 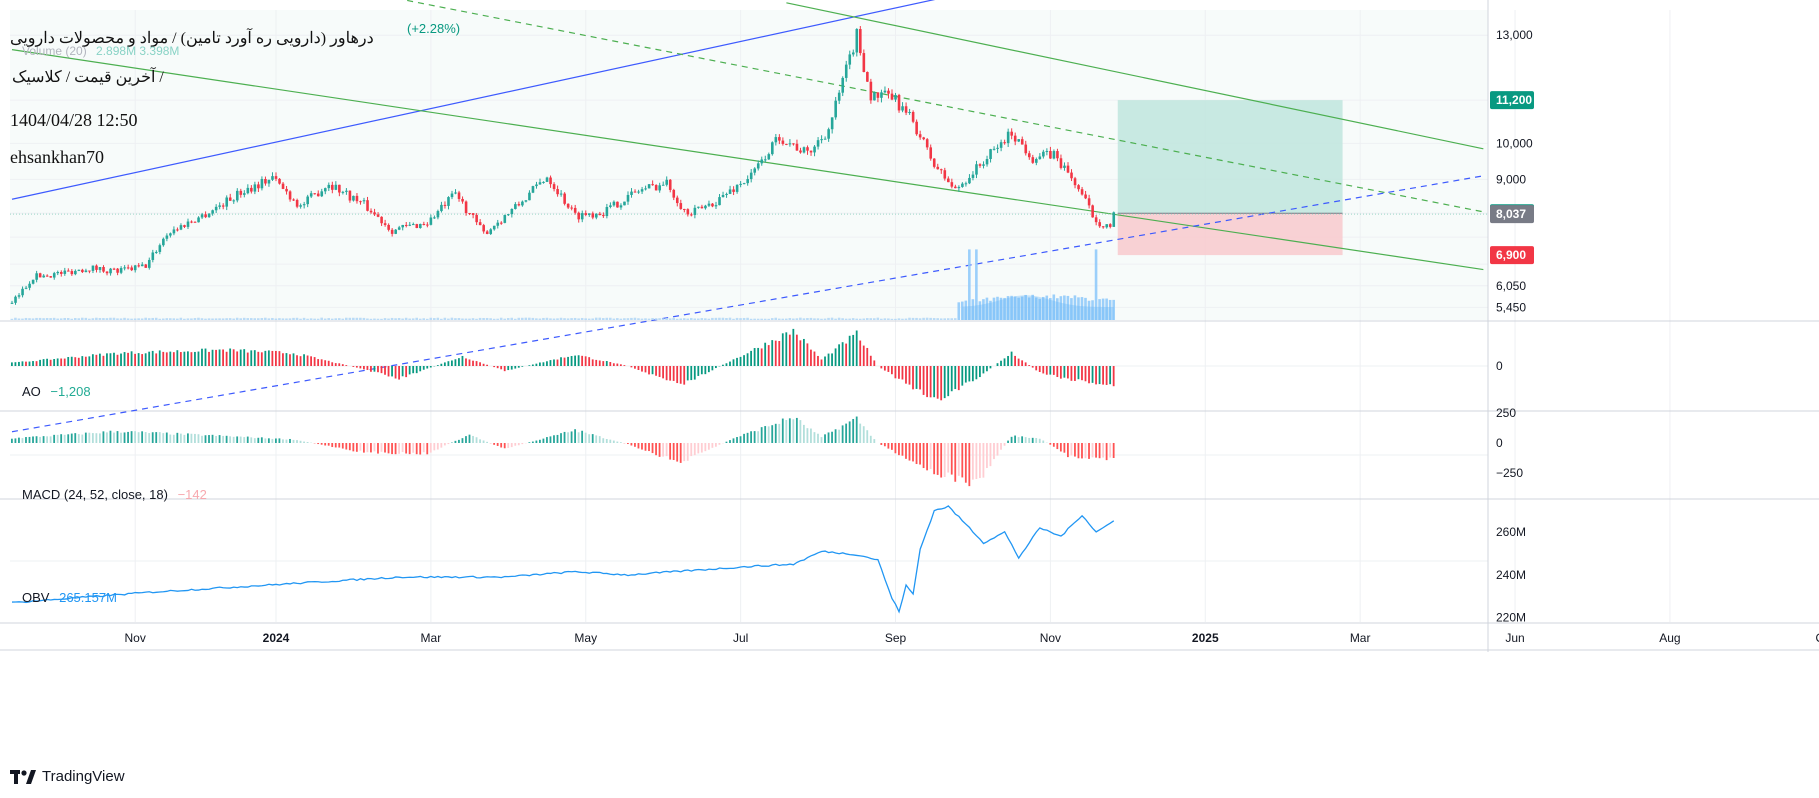 I want to click on macd-legend: MACD (24, 52, close, 18) −142, so click(x=114, y=494).